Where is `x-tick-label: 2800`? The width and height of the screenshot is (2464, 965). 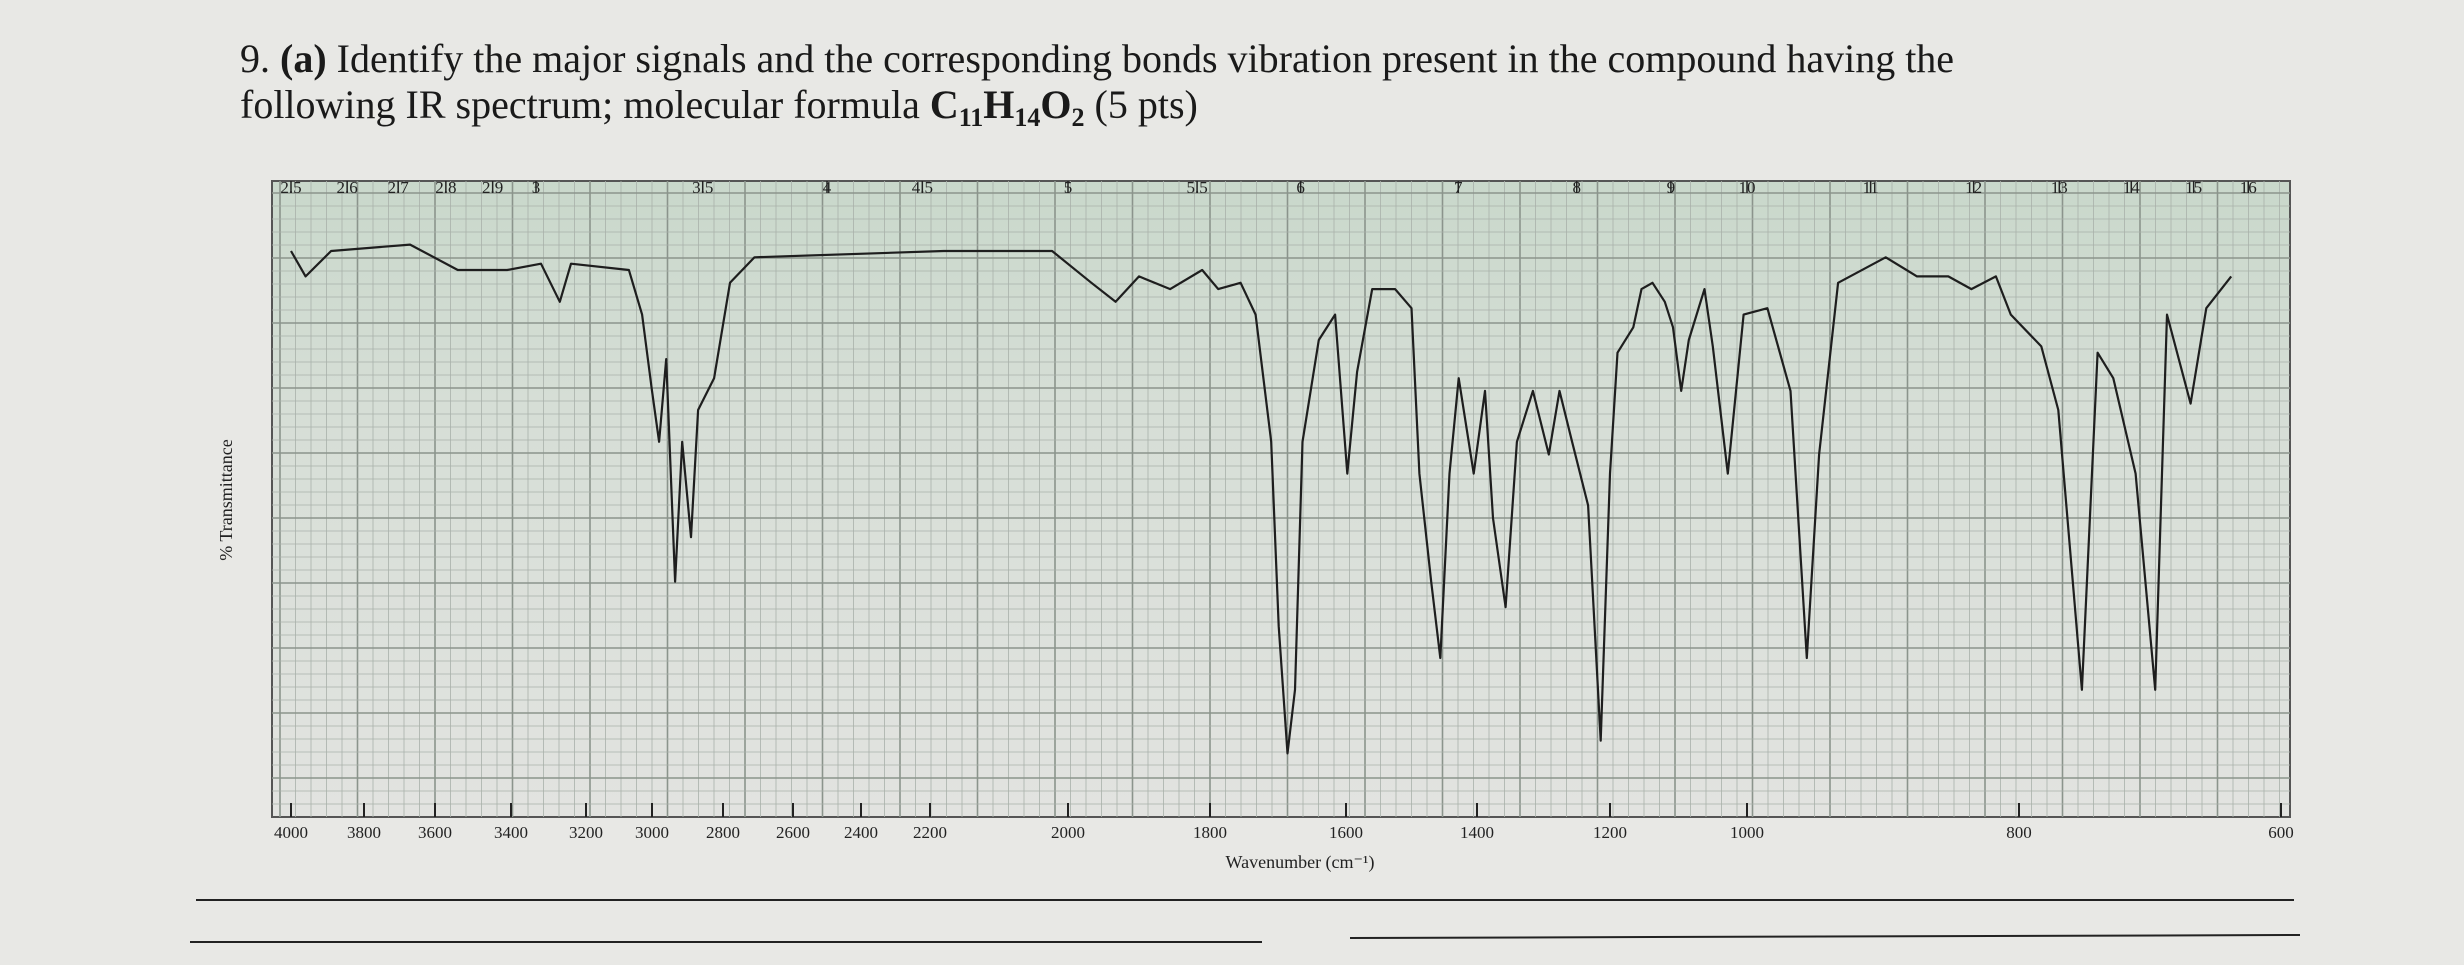
x-tick-label: 2800 is located at coordinates (723, 832).